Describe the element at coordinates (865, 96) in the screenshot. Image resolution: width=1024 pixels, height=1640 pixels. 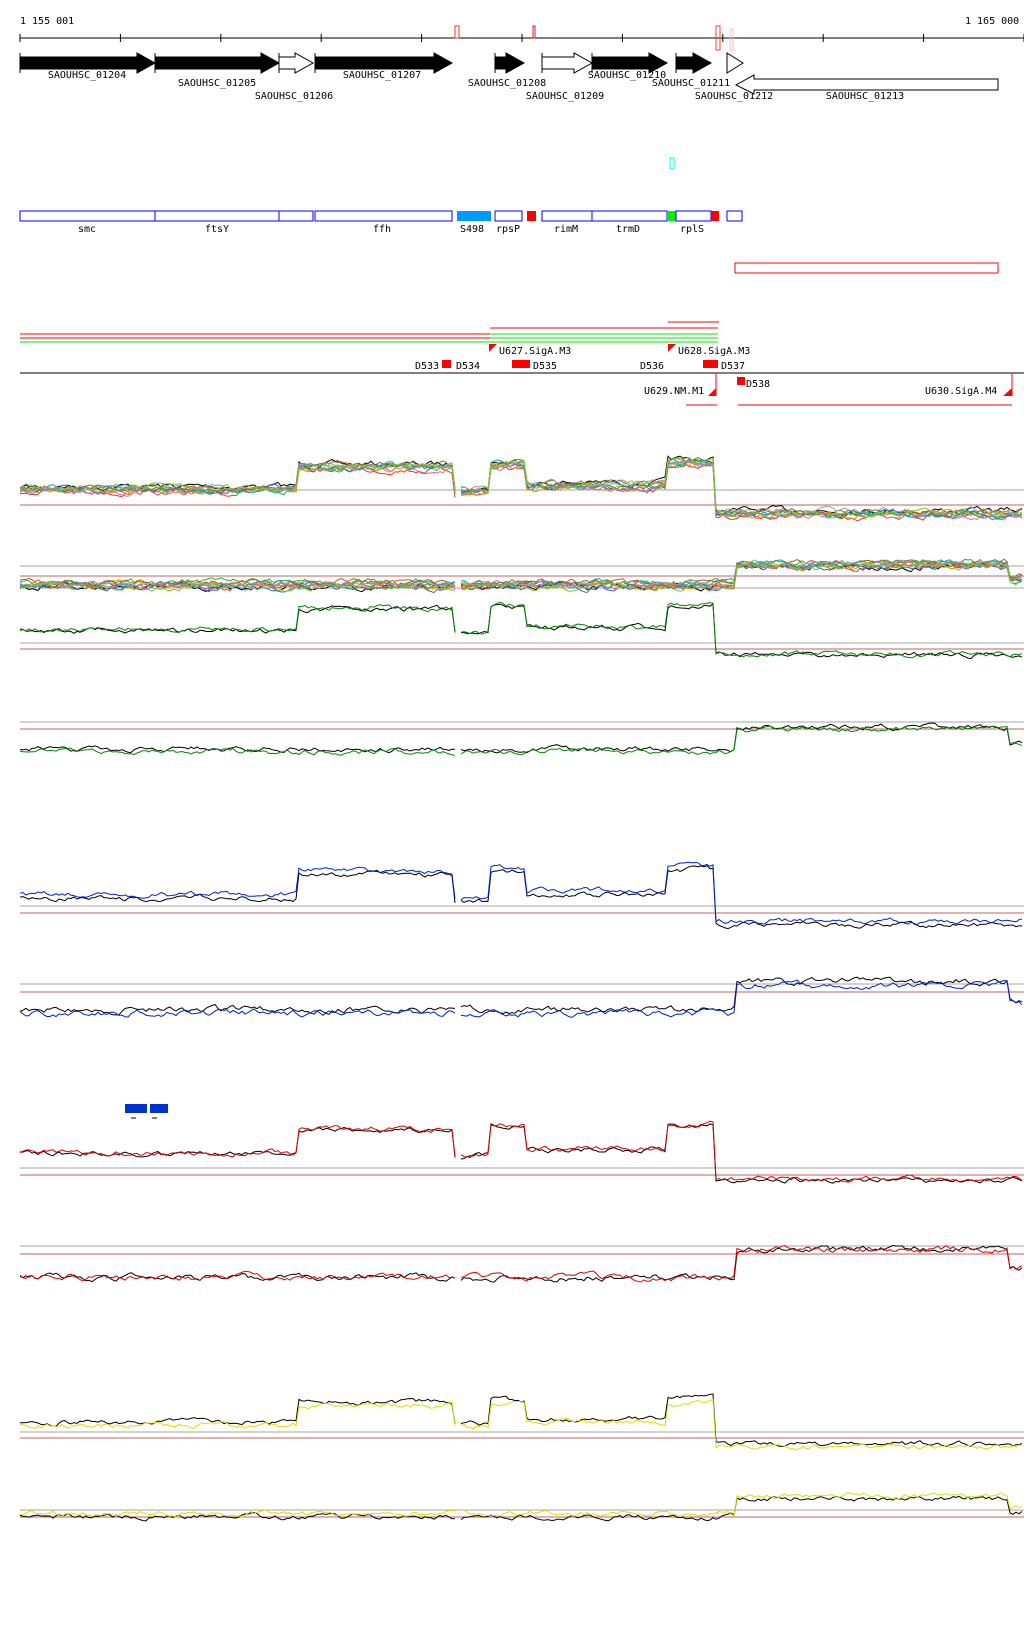
I see `gene-label: SAOUHSC_01213` at that location.